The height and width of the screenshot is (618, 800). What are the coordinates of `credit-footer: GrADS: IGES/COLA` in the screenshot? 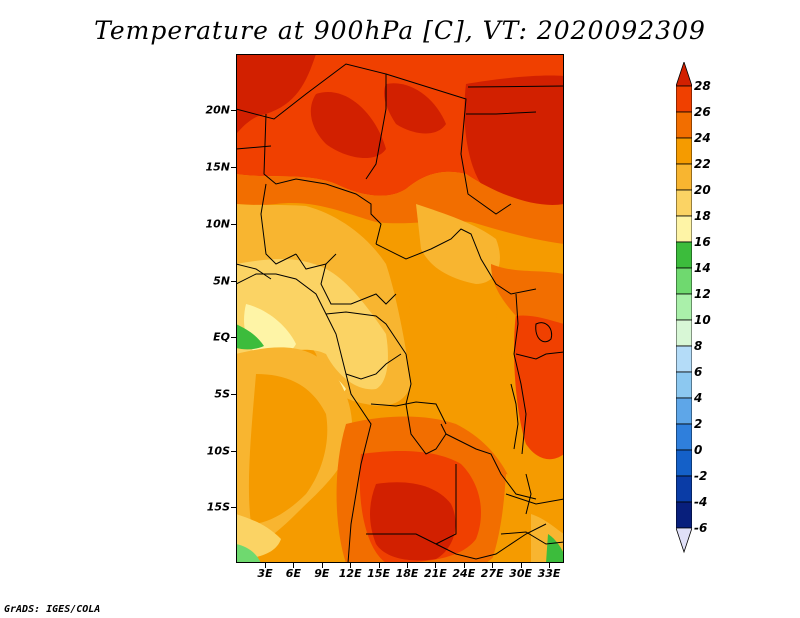 It's located at (52, 609).